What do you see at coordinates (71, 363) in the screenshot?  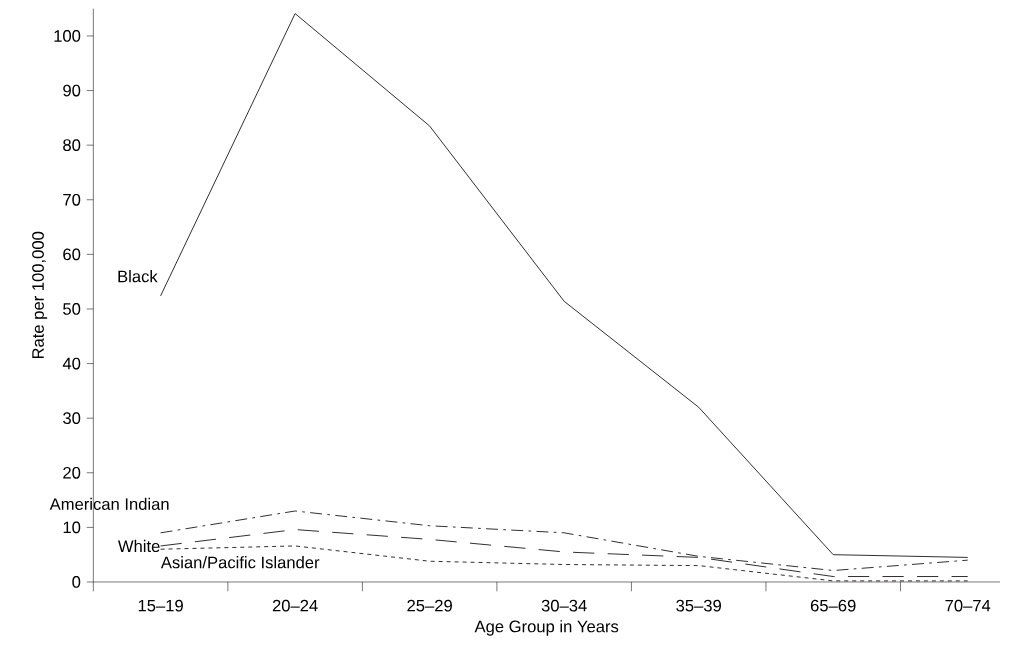 I see `y-tick-label: 40` at bounding box center [71, 363].